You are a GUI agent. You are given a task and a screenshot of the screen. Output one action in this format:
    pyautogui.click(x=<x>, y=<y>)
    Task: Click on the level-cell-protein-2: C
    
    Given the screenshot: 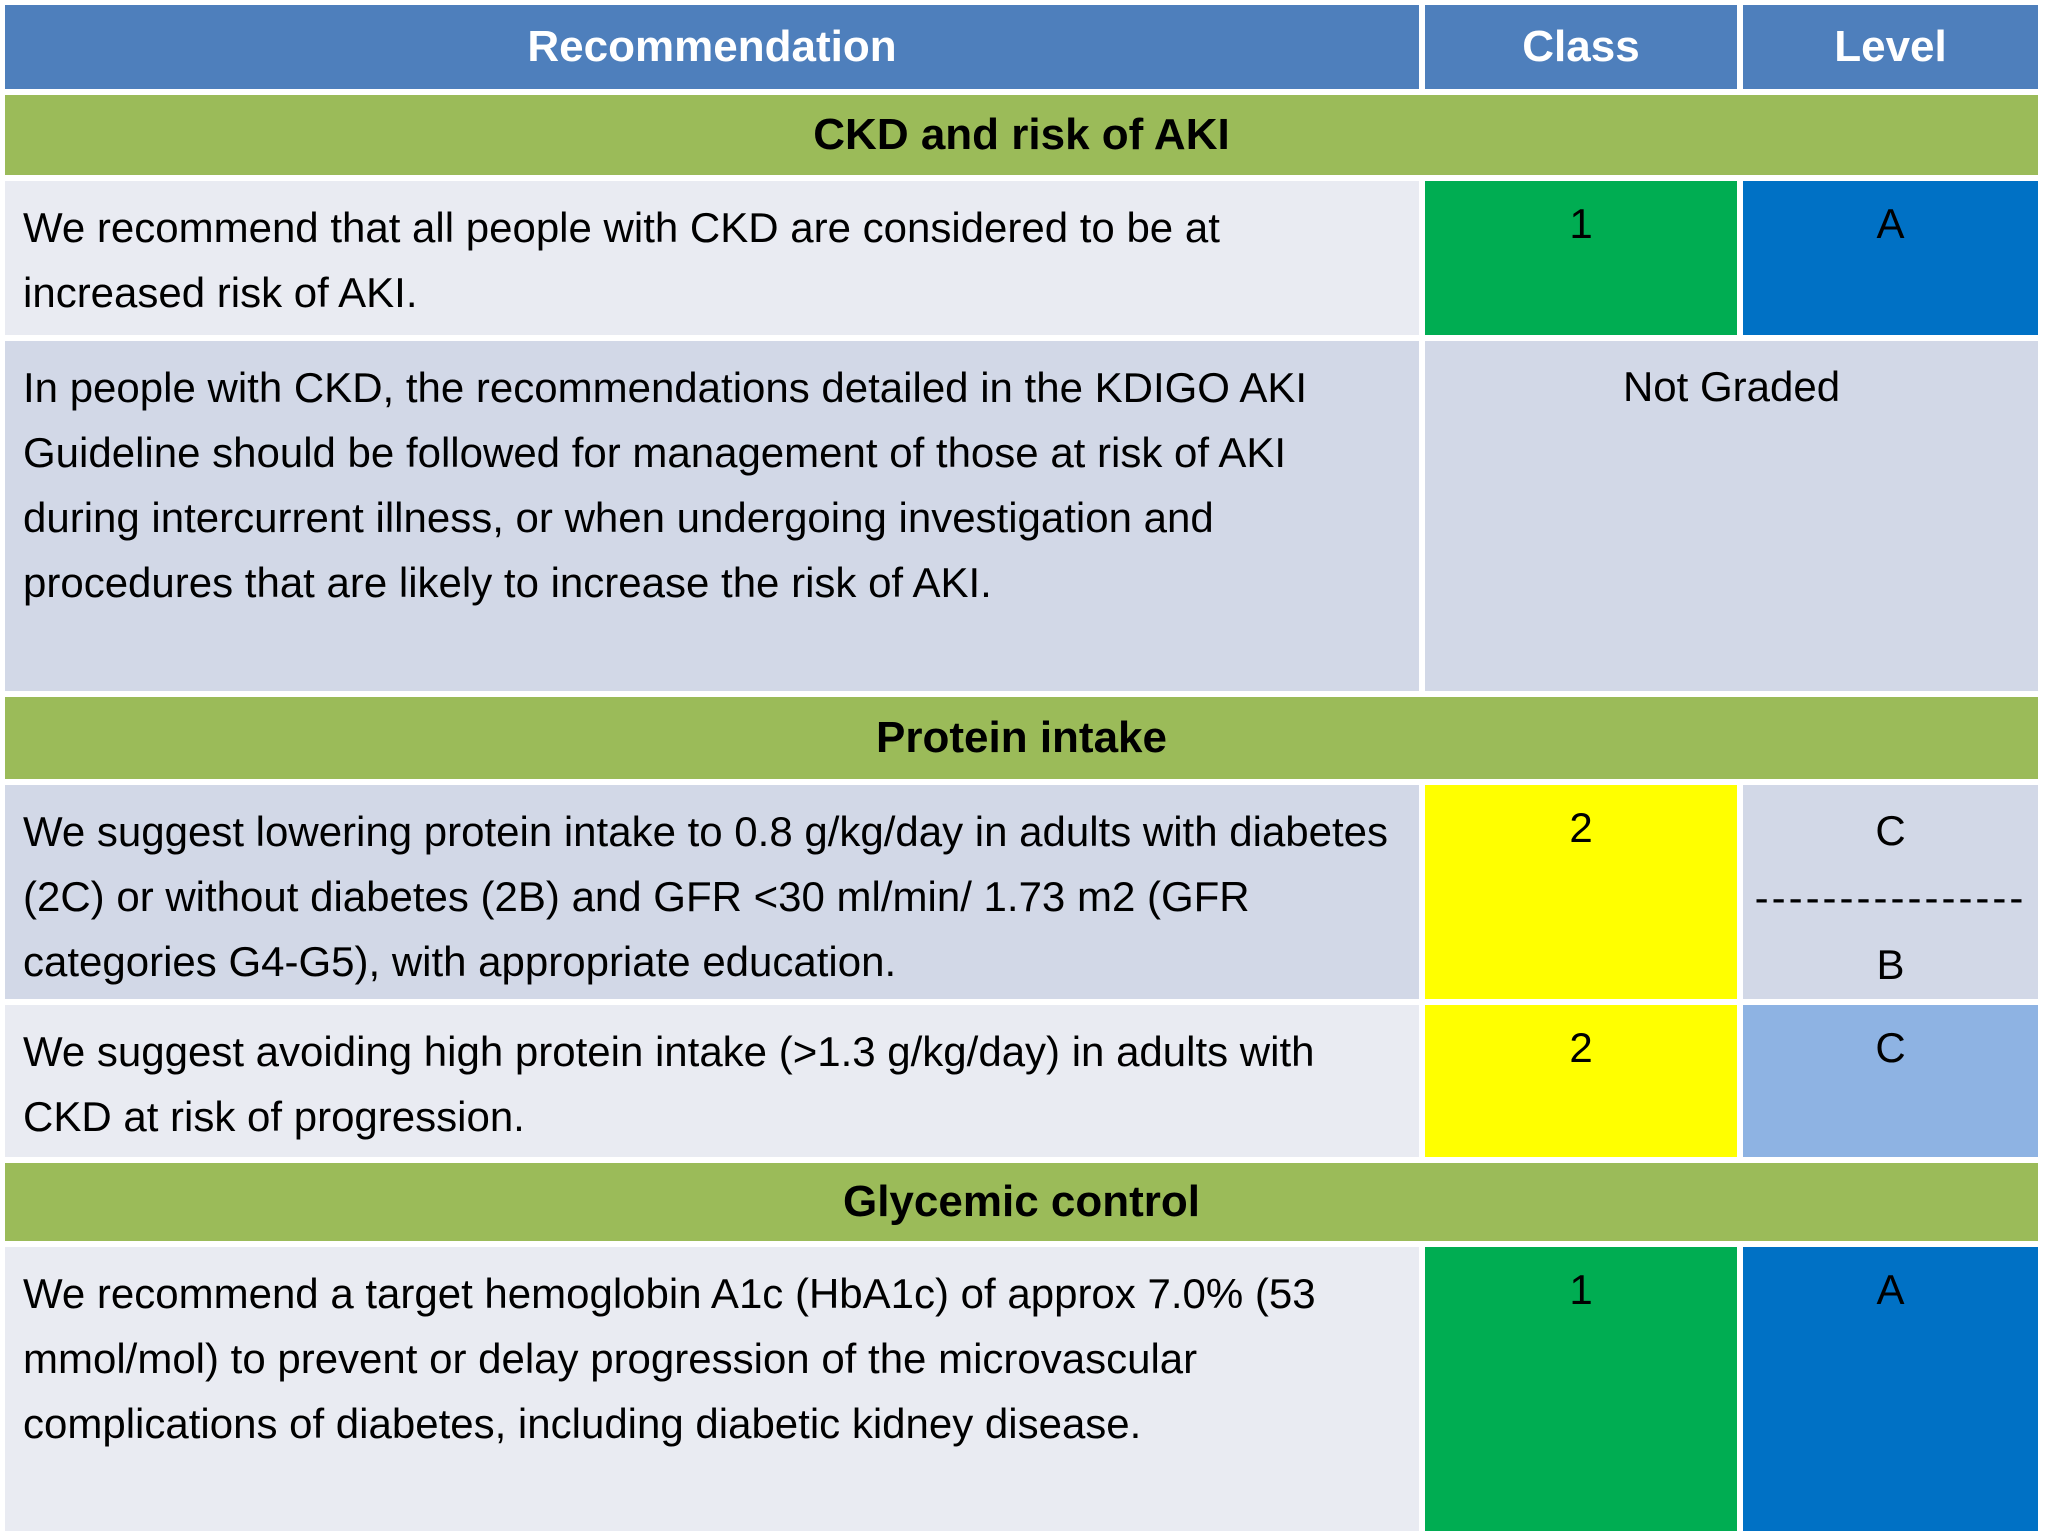 What is the action you would take?
    pyautogui.click(x=1890, y=1081)
    